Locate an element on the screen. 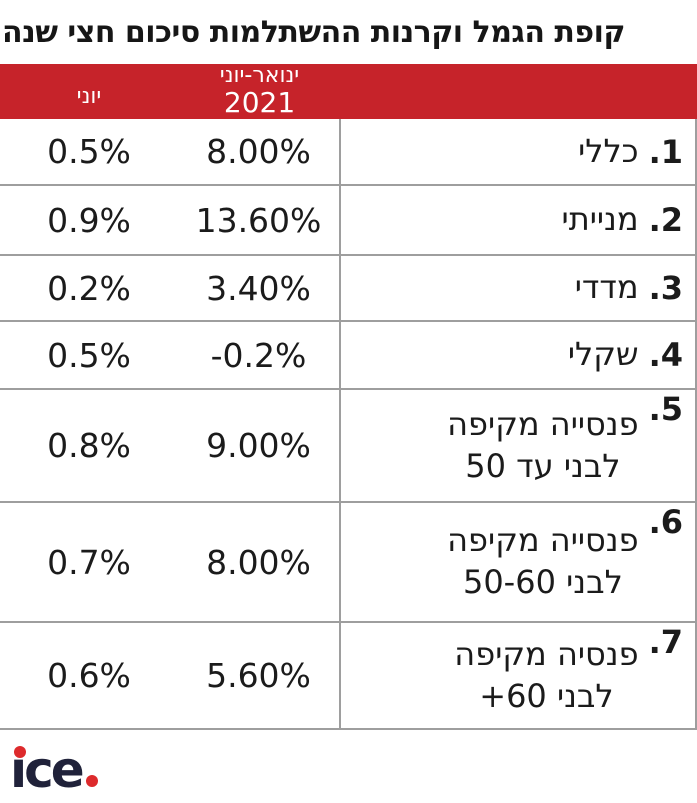  category-cell: 6. פנסייה מקיפה לבני 50-60 is located at coordinates (519, 562).